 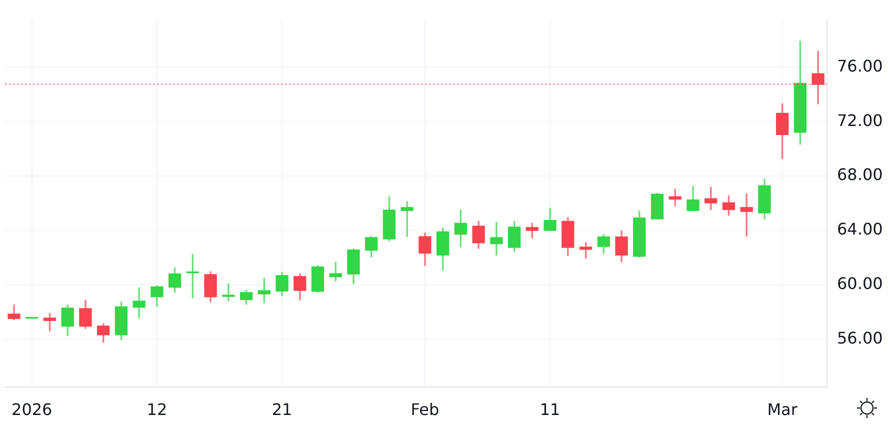 What do you see at coordinates (860, 174) in the screenshot?
I see `y-tick-label: 68.00` at bounding box center [860, 174].